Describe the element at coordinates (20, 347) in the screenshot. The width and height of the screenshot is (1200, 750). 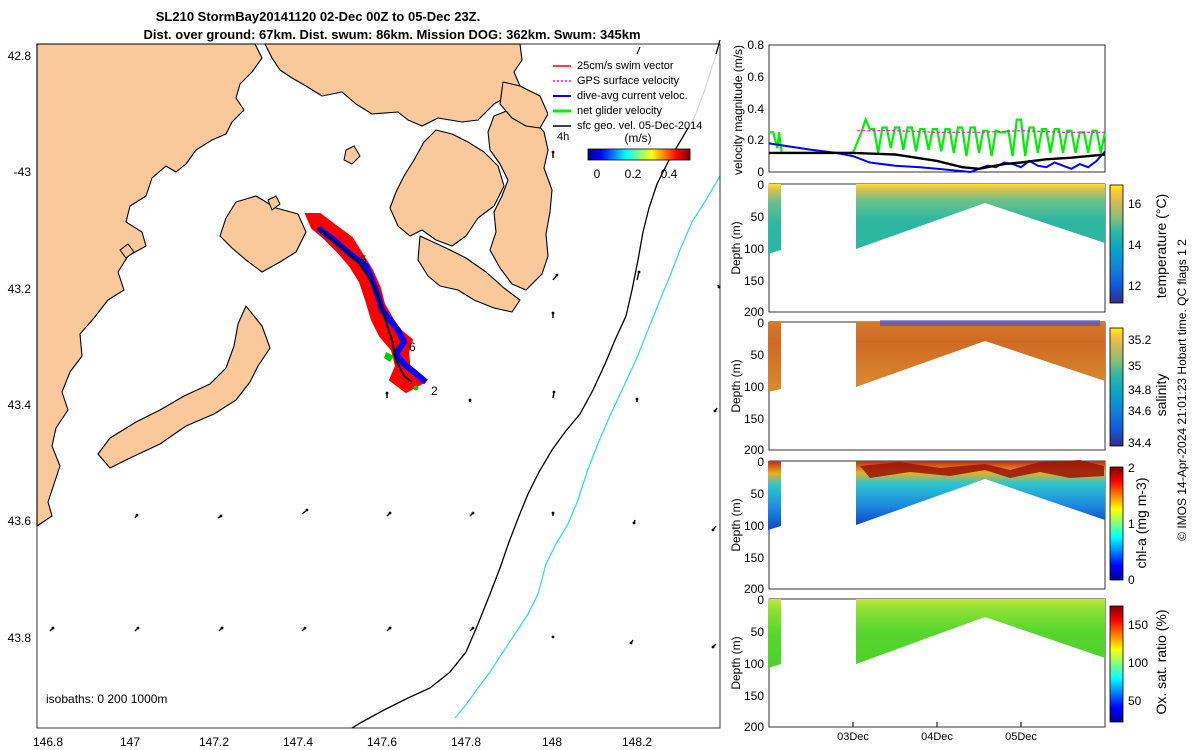
I see `map-y-ticks: 42.8 -43 43.2 43.4 43.6 43.8` at that location.